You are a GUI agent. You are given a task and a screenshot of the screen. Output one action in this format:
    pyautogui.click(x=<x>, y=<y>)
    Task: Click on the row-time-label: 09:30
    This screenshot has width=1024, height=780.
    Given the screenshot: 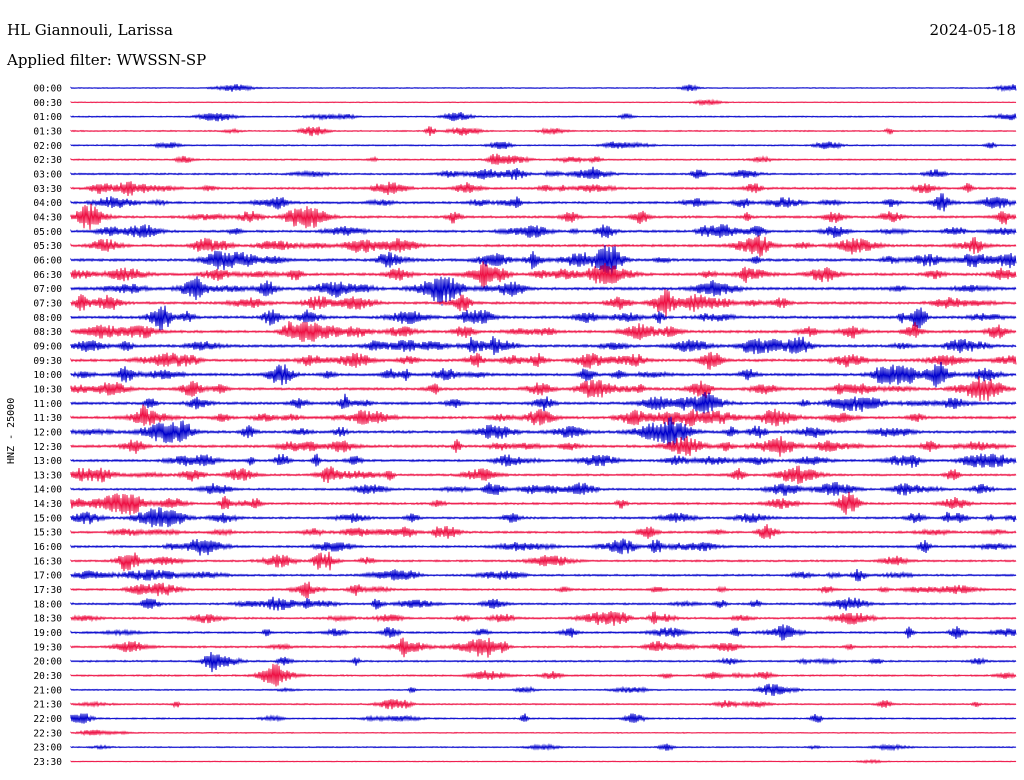 What is the action you would take?
    pyautogui.click(x=47, y=361)
    